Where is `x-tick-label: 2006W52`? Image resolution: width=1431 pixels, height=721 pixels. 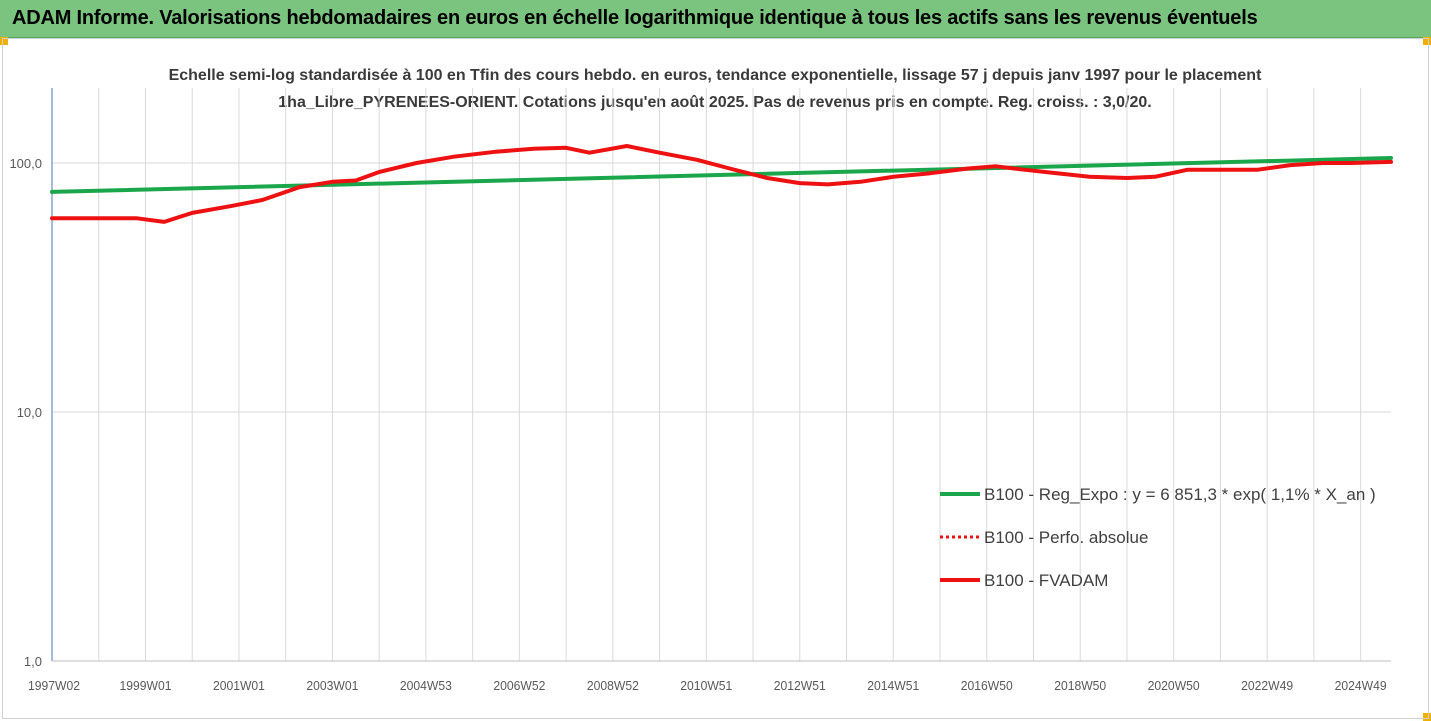 x-tick-label: 2006W52 is located at coordinates (519, 685).